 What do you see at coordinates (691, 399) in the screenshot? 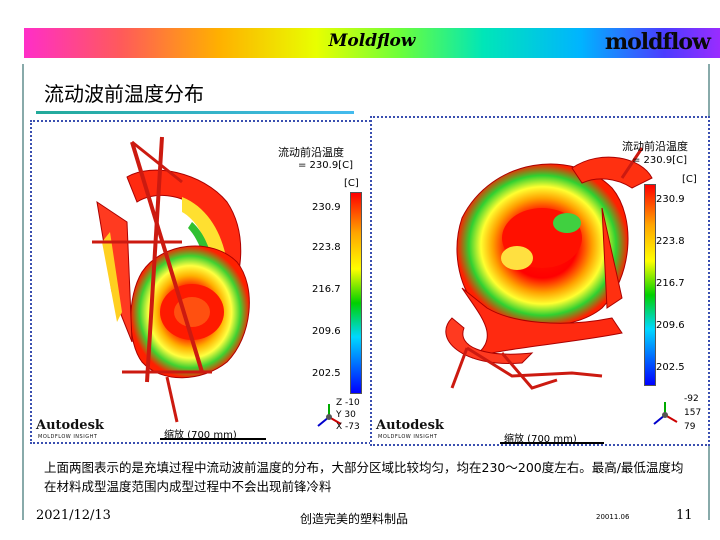
I see `axis-label-1: -92` at bounding box center [691, 399].